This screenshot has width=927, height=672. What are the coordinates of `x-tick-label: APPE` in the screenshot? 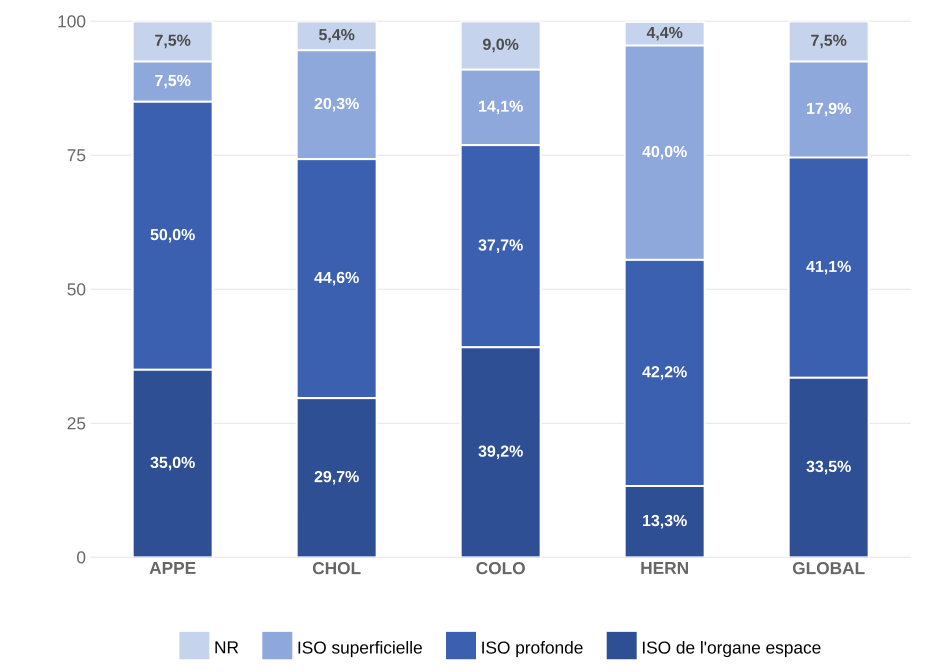 It's located at (173, 568).